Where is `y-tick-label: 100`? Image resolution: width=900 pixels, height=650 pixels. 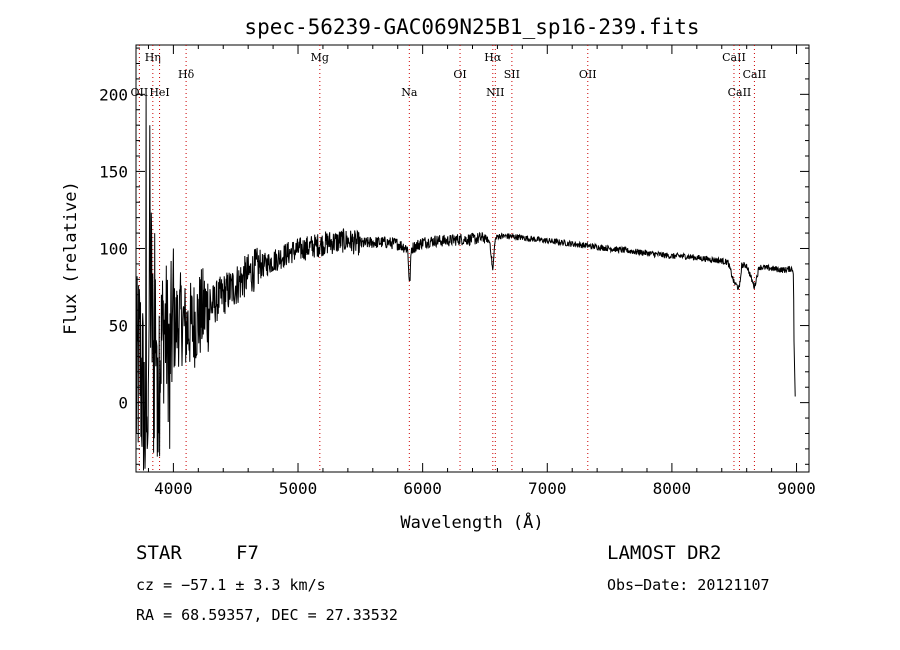 y-tick-label: 100 is located at coordinates (113, 248).